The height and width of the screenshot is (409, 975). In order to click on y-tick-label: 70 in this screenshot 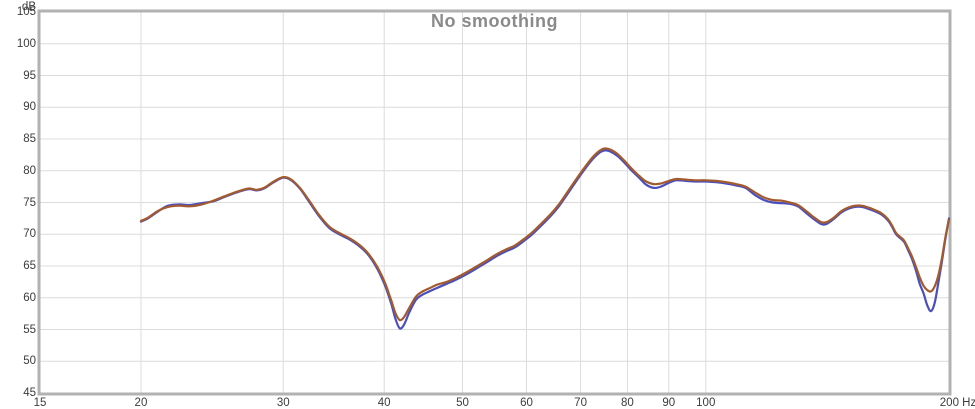, I will do `click(29, 234)`.